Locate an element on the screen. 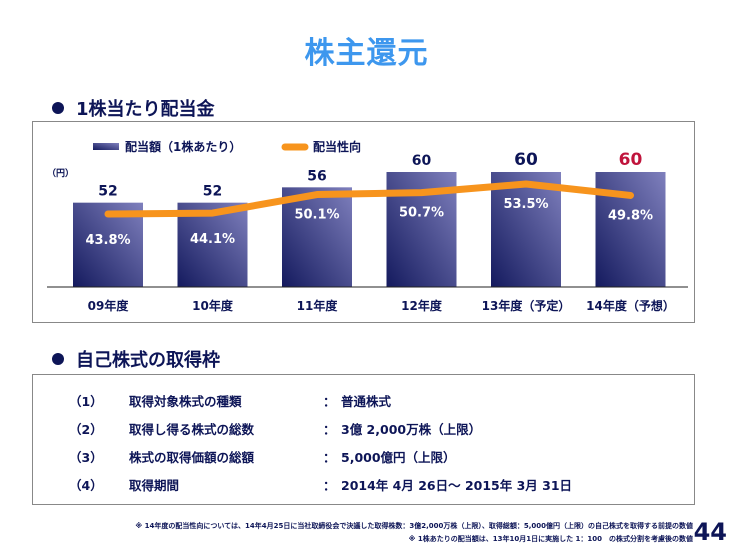 This screenshot has width=733, height=551. y-unit-label: （円） is located at coordinates (60, 173).